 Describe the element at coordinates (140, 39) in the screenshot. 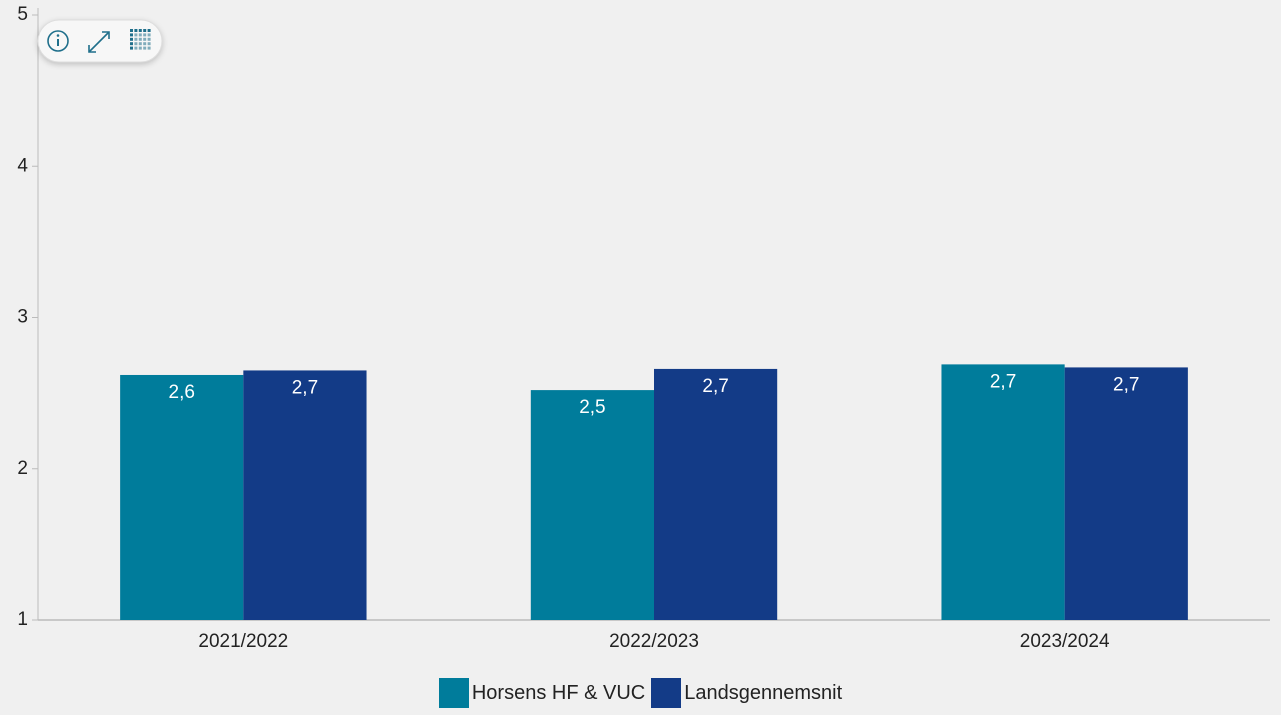

I see `table-button` at that location.